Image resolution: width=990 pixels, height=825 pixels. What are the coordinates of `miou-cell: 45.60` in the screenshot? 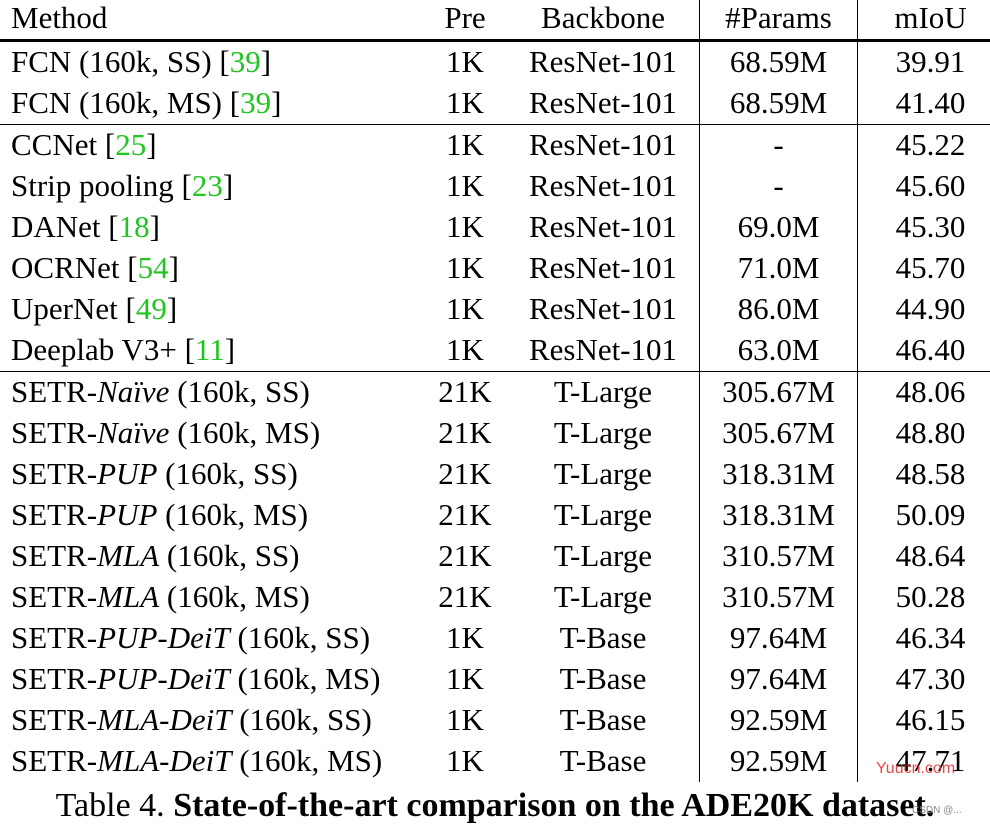 It's located at (923, 186).